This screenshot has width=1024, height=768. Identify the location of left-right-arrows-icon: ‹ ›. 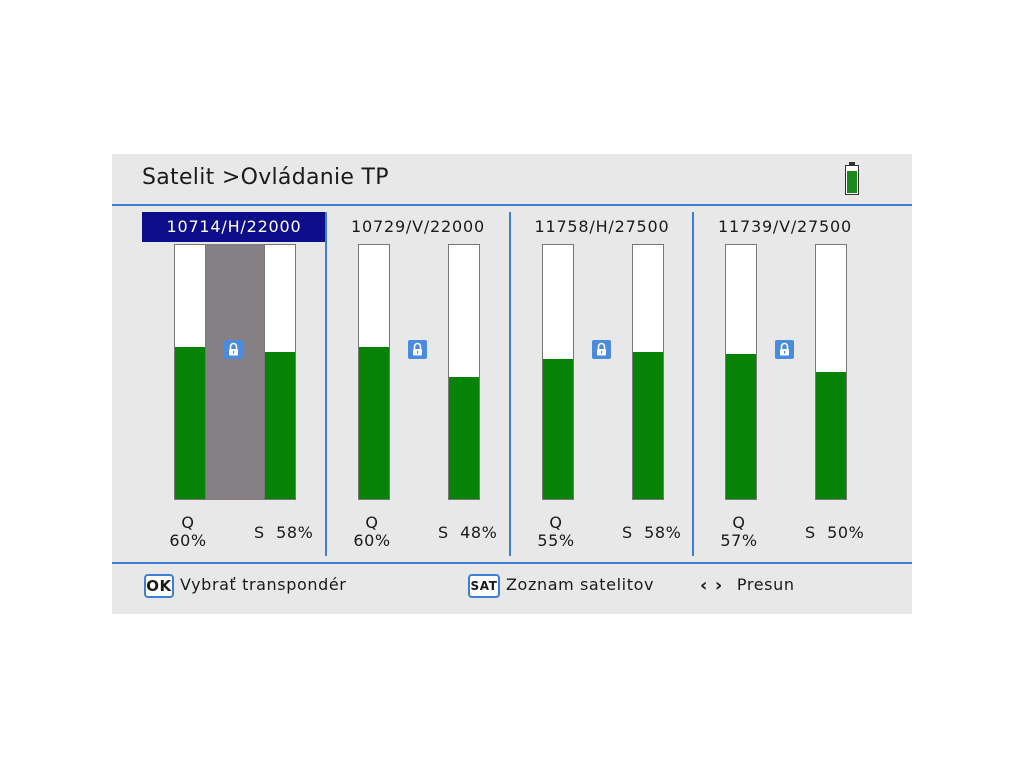
(711, 585).